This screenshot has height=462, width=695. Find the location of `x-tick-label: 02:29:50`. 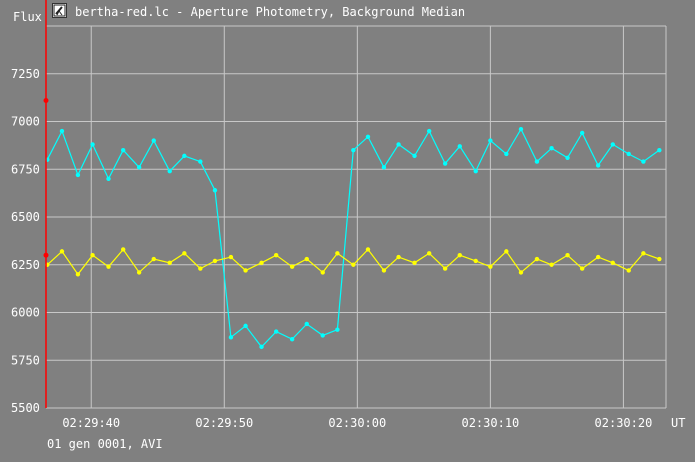

x-tick-label: 02:29:50 is located at coordinates (224, 423).